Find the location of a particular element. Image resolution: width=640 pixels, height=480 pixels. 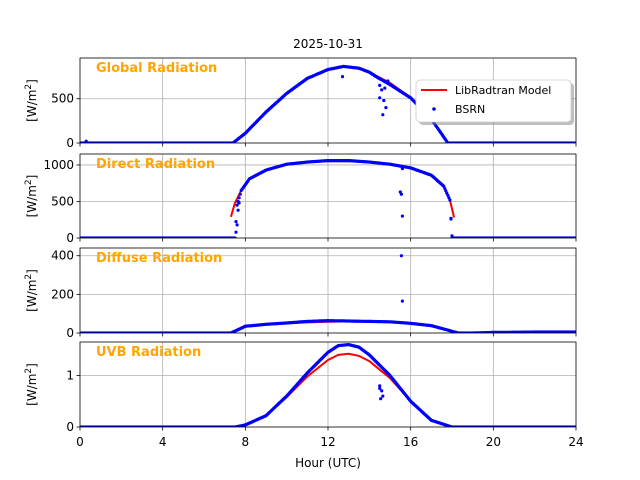

x-axis-label: Hour (UTC) is located at coordinates (328, 463).